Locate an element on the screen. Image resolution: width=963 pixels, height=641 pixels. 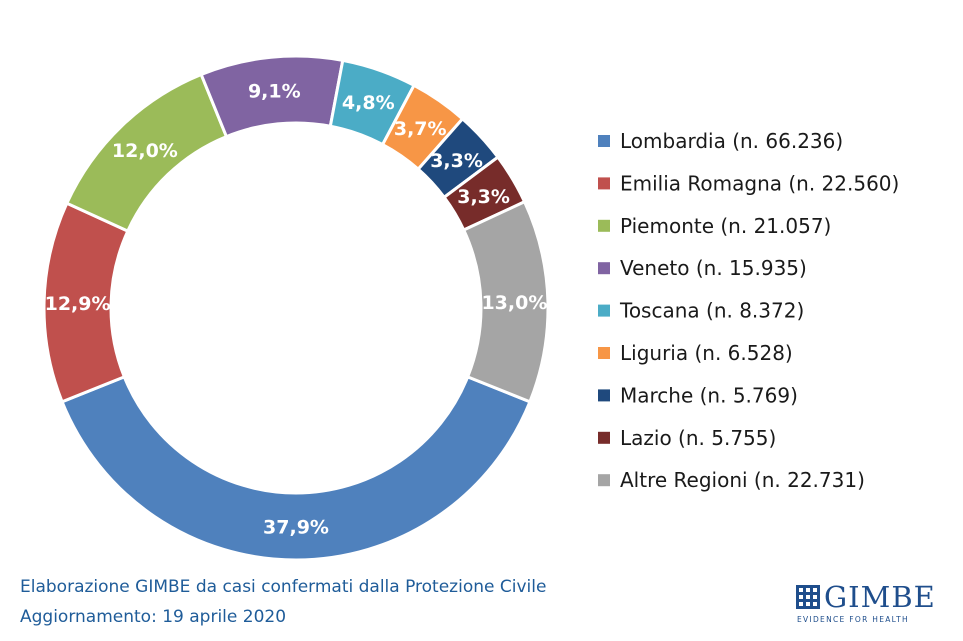
slice-label-0: 37,9% is located at coordinates (296, 528).